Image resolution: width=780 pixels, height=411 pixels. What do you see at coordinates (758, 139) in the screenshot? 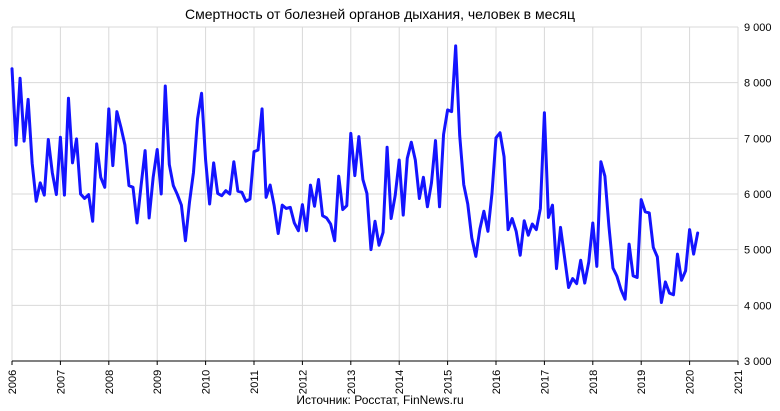
I see `y-tick-label: 7 000` at bounding box center [758, 139].